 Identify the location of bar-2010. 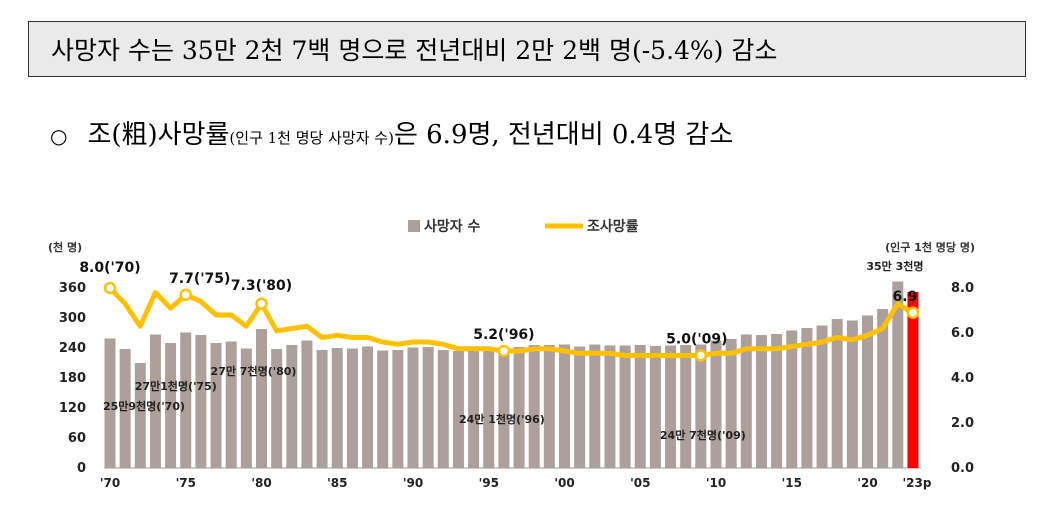
(716, 404).